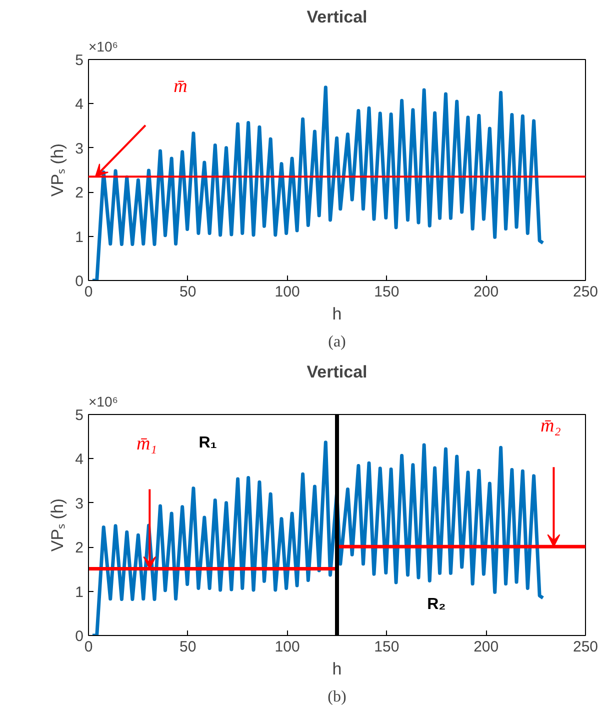 The image size is (610, 715). Describe the element at coordinates (337, 697) in the screenshot. I see `text: (b)` at that location.